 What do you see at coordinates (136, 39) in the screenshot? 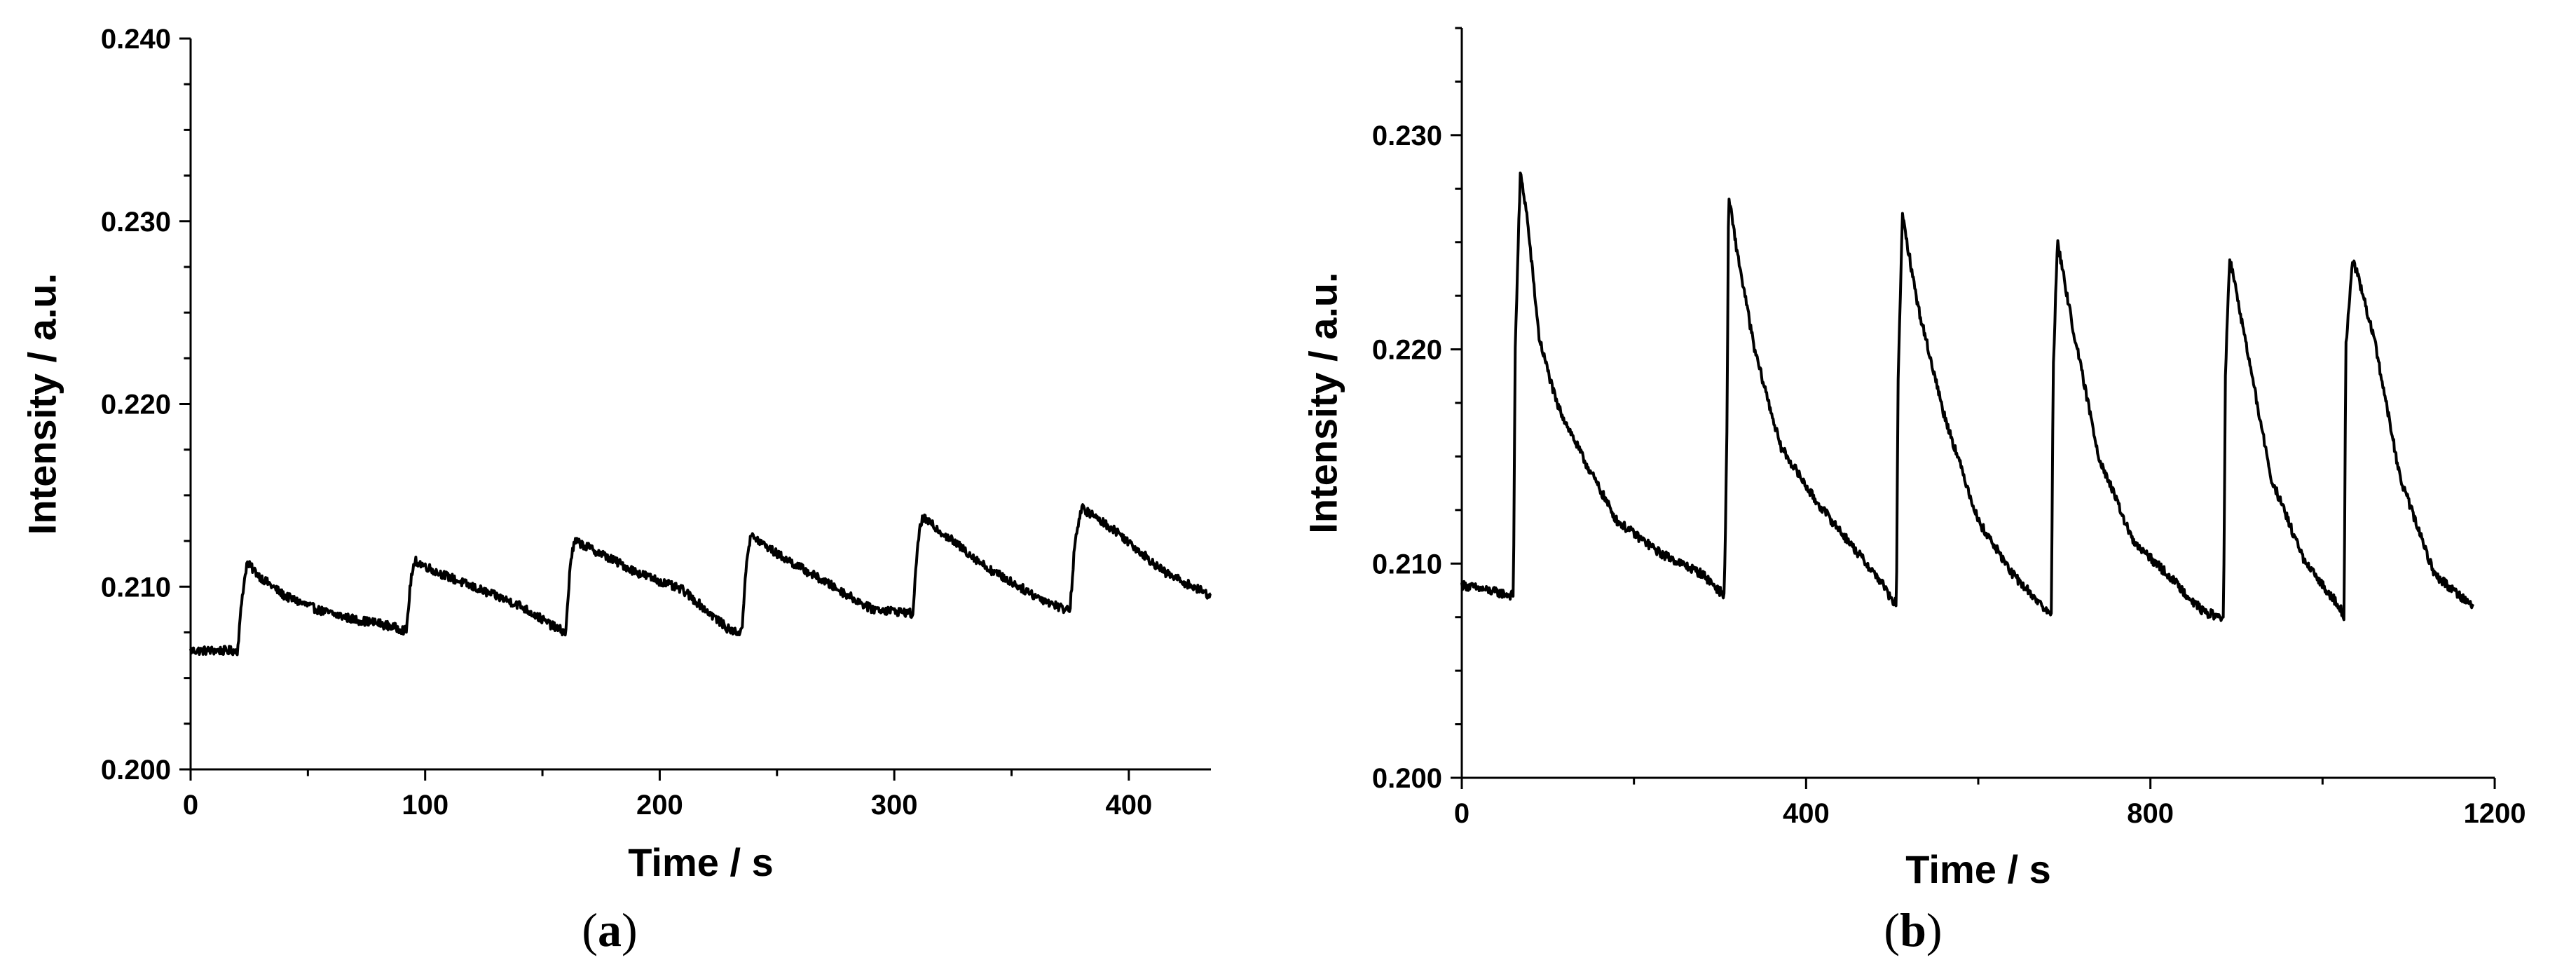
I see `y-tick-label: 0.240` at bounding box center [136, 39].